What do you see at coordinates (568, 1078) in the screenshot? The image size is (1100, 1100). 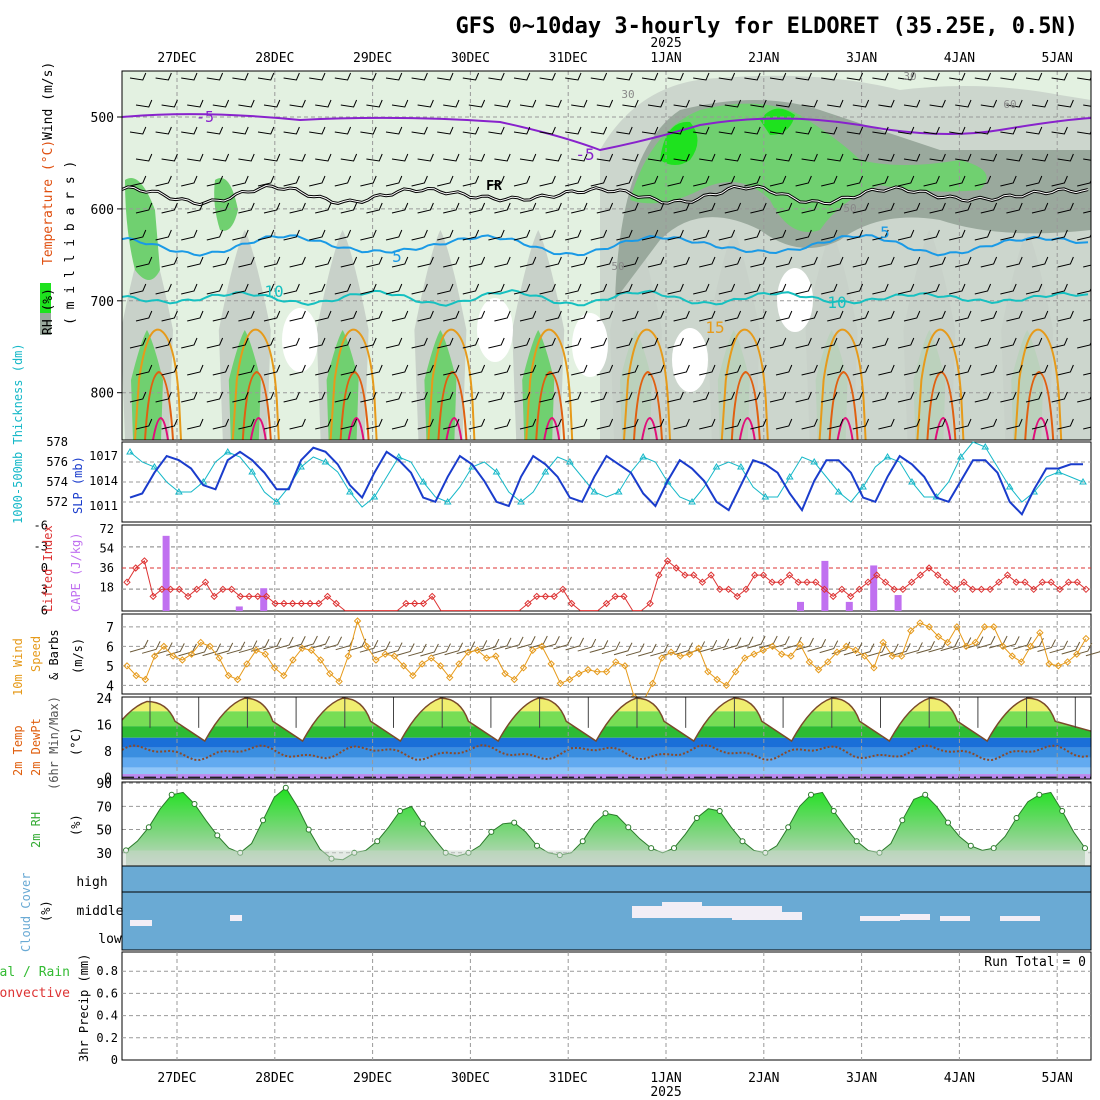 I see `date-label-bottom: 31DEC` at bounding box center [568, 1078].